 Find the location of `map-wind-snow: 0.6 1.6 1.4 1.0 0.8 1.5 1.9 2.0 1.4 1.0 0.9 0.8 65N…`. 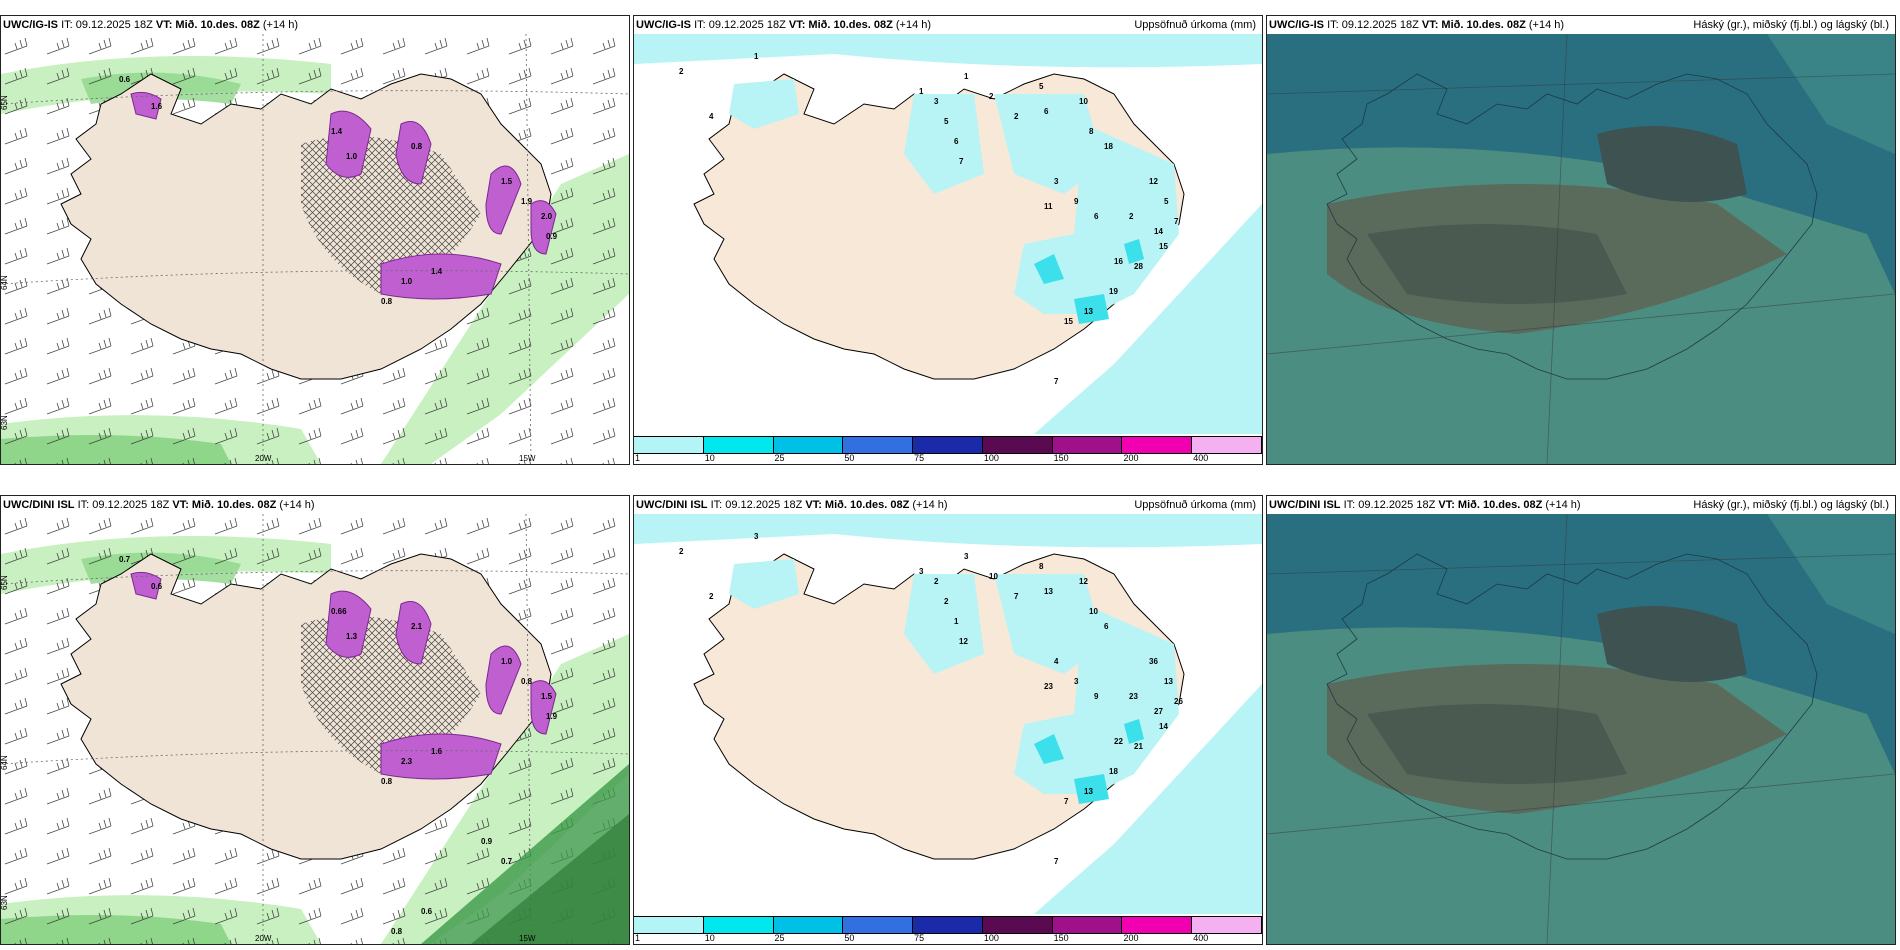

map-wind-snow: 0.6 1.6 1.4 1.0 0.8 1.5 1.9 2.0 1.4 1.0 0.9 0.8 65N… is located at coordinates (315, 249).